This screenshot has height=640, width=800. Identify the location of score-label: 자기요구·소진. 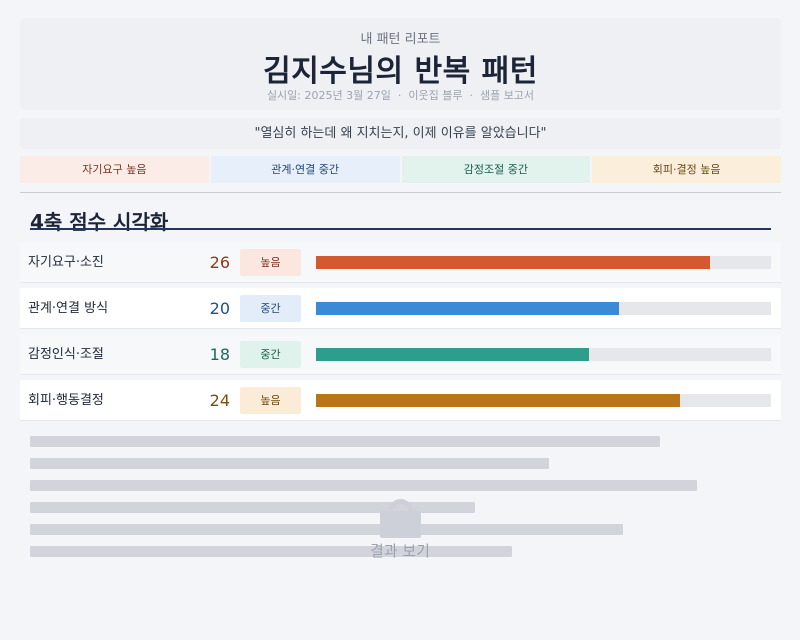
(66, 262).